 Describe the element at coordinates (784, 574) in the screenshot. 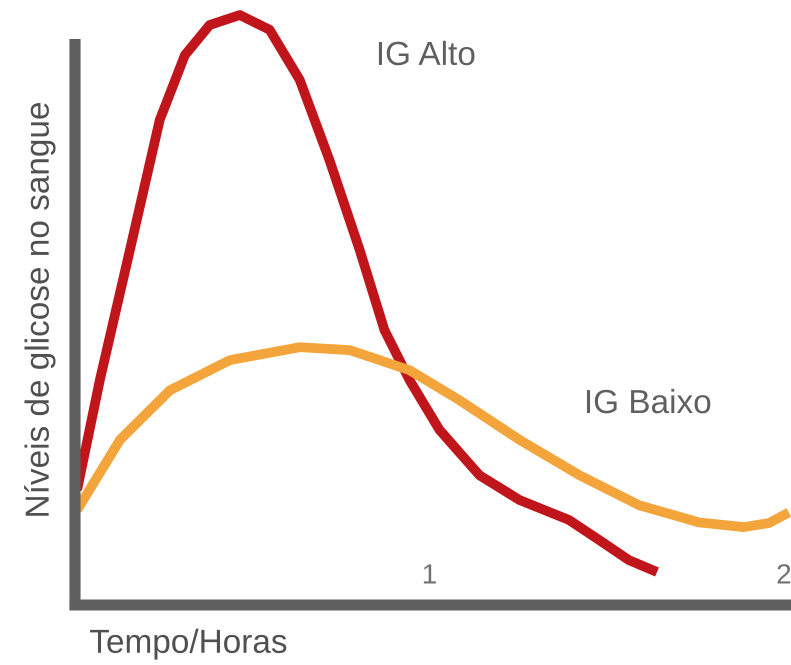

I see `x-tick-label: 2` at that location.